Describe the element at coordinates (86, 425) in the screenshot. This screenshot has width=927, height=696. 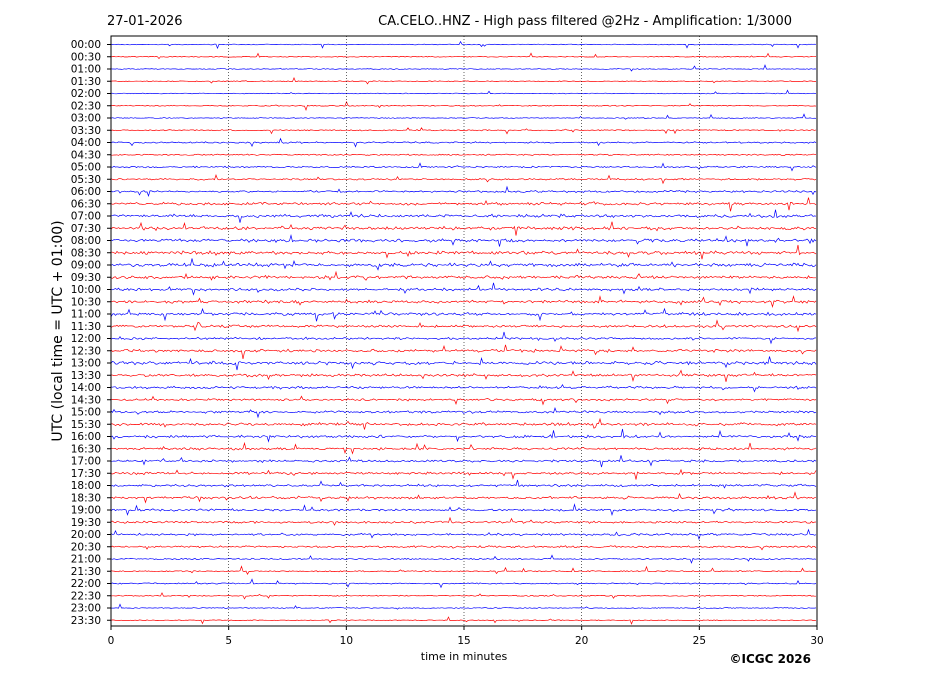
I see `y-tick-label: 15:30` at that location.